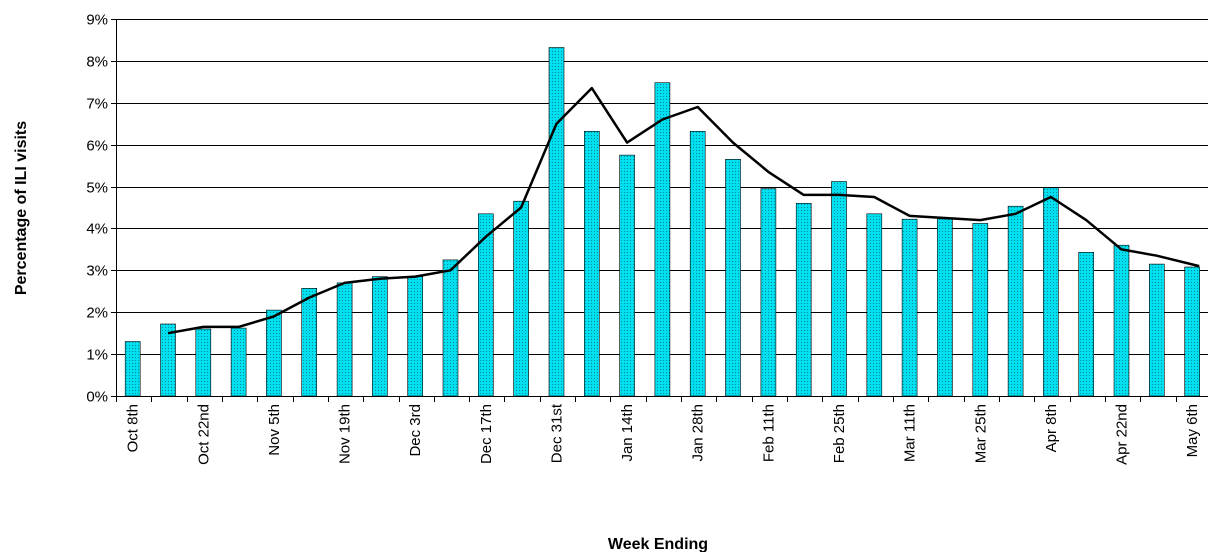 The image size is (1209, 552). Describe the element at coordinates (1192, 430) in the screenshot. I see `x-tick-label: May 6th` at that location.